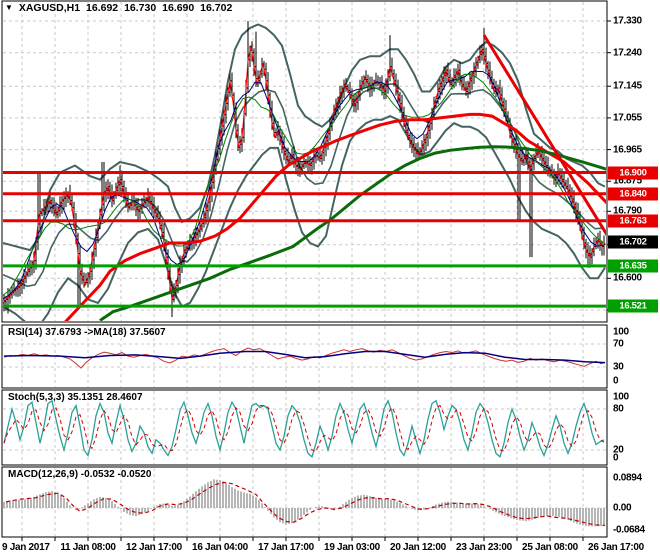 The width and height of the screenshot is (660, 560). What do you see at coordinates (627, 86) in the screenshot?
I see `price-axis-tick-label: 17.145` at bounding box center [627, 86].